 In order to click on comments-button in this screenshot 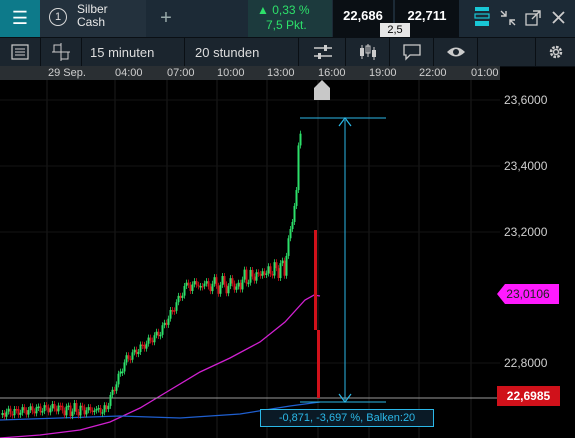, I will do `click(412, 52)`.